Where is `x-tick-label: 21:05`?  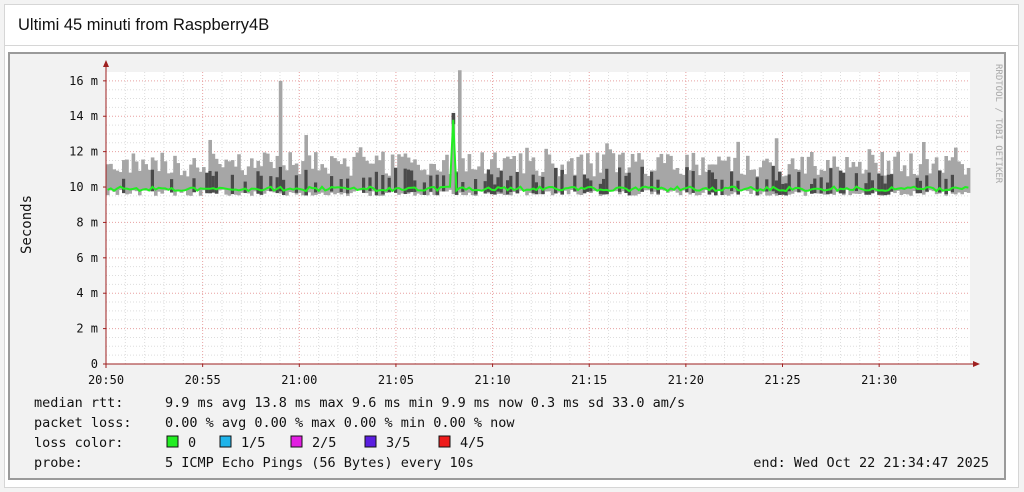
x-tick-label: 21:05 is located at coordinates (396, 380).